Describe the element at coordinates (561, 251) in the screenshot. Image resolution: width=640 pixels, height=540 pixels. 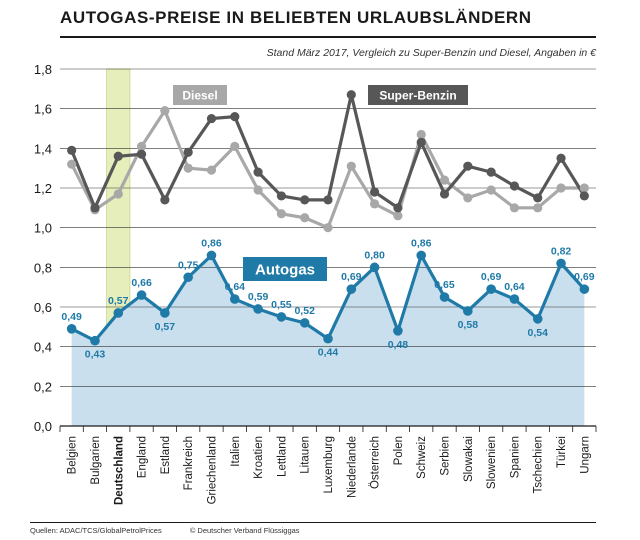
I see `autogas-data-label: 0,82` at that location.